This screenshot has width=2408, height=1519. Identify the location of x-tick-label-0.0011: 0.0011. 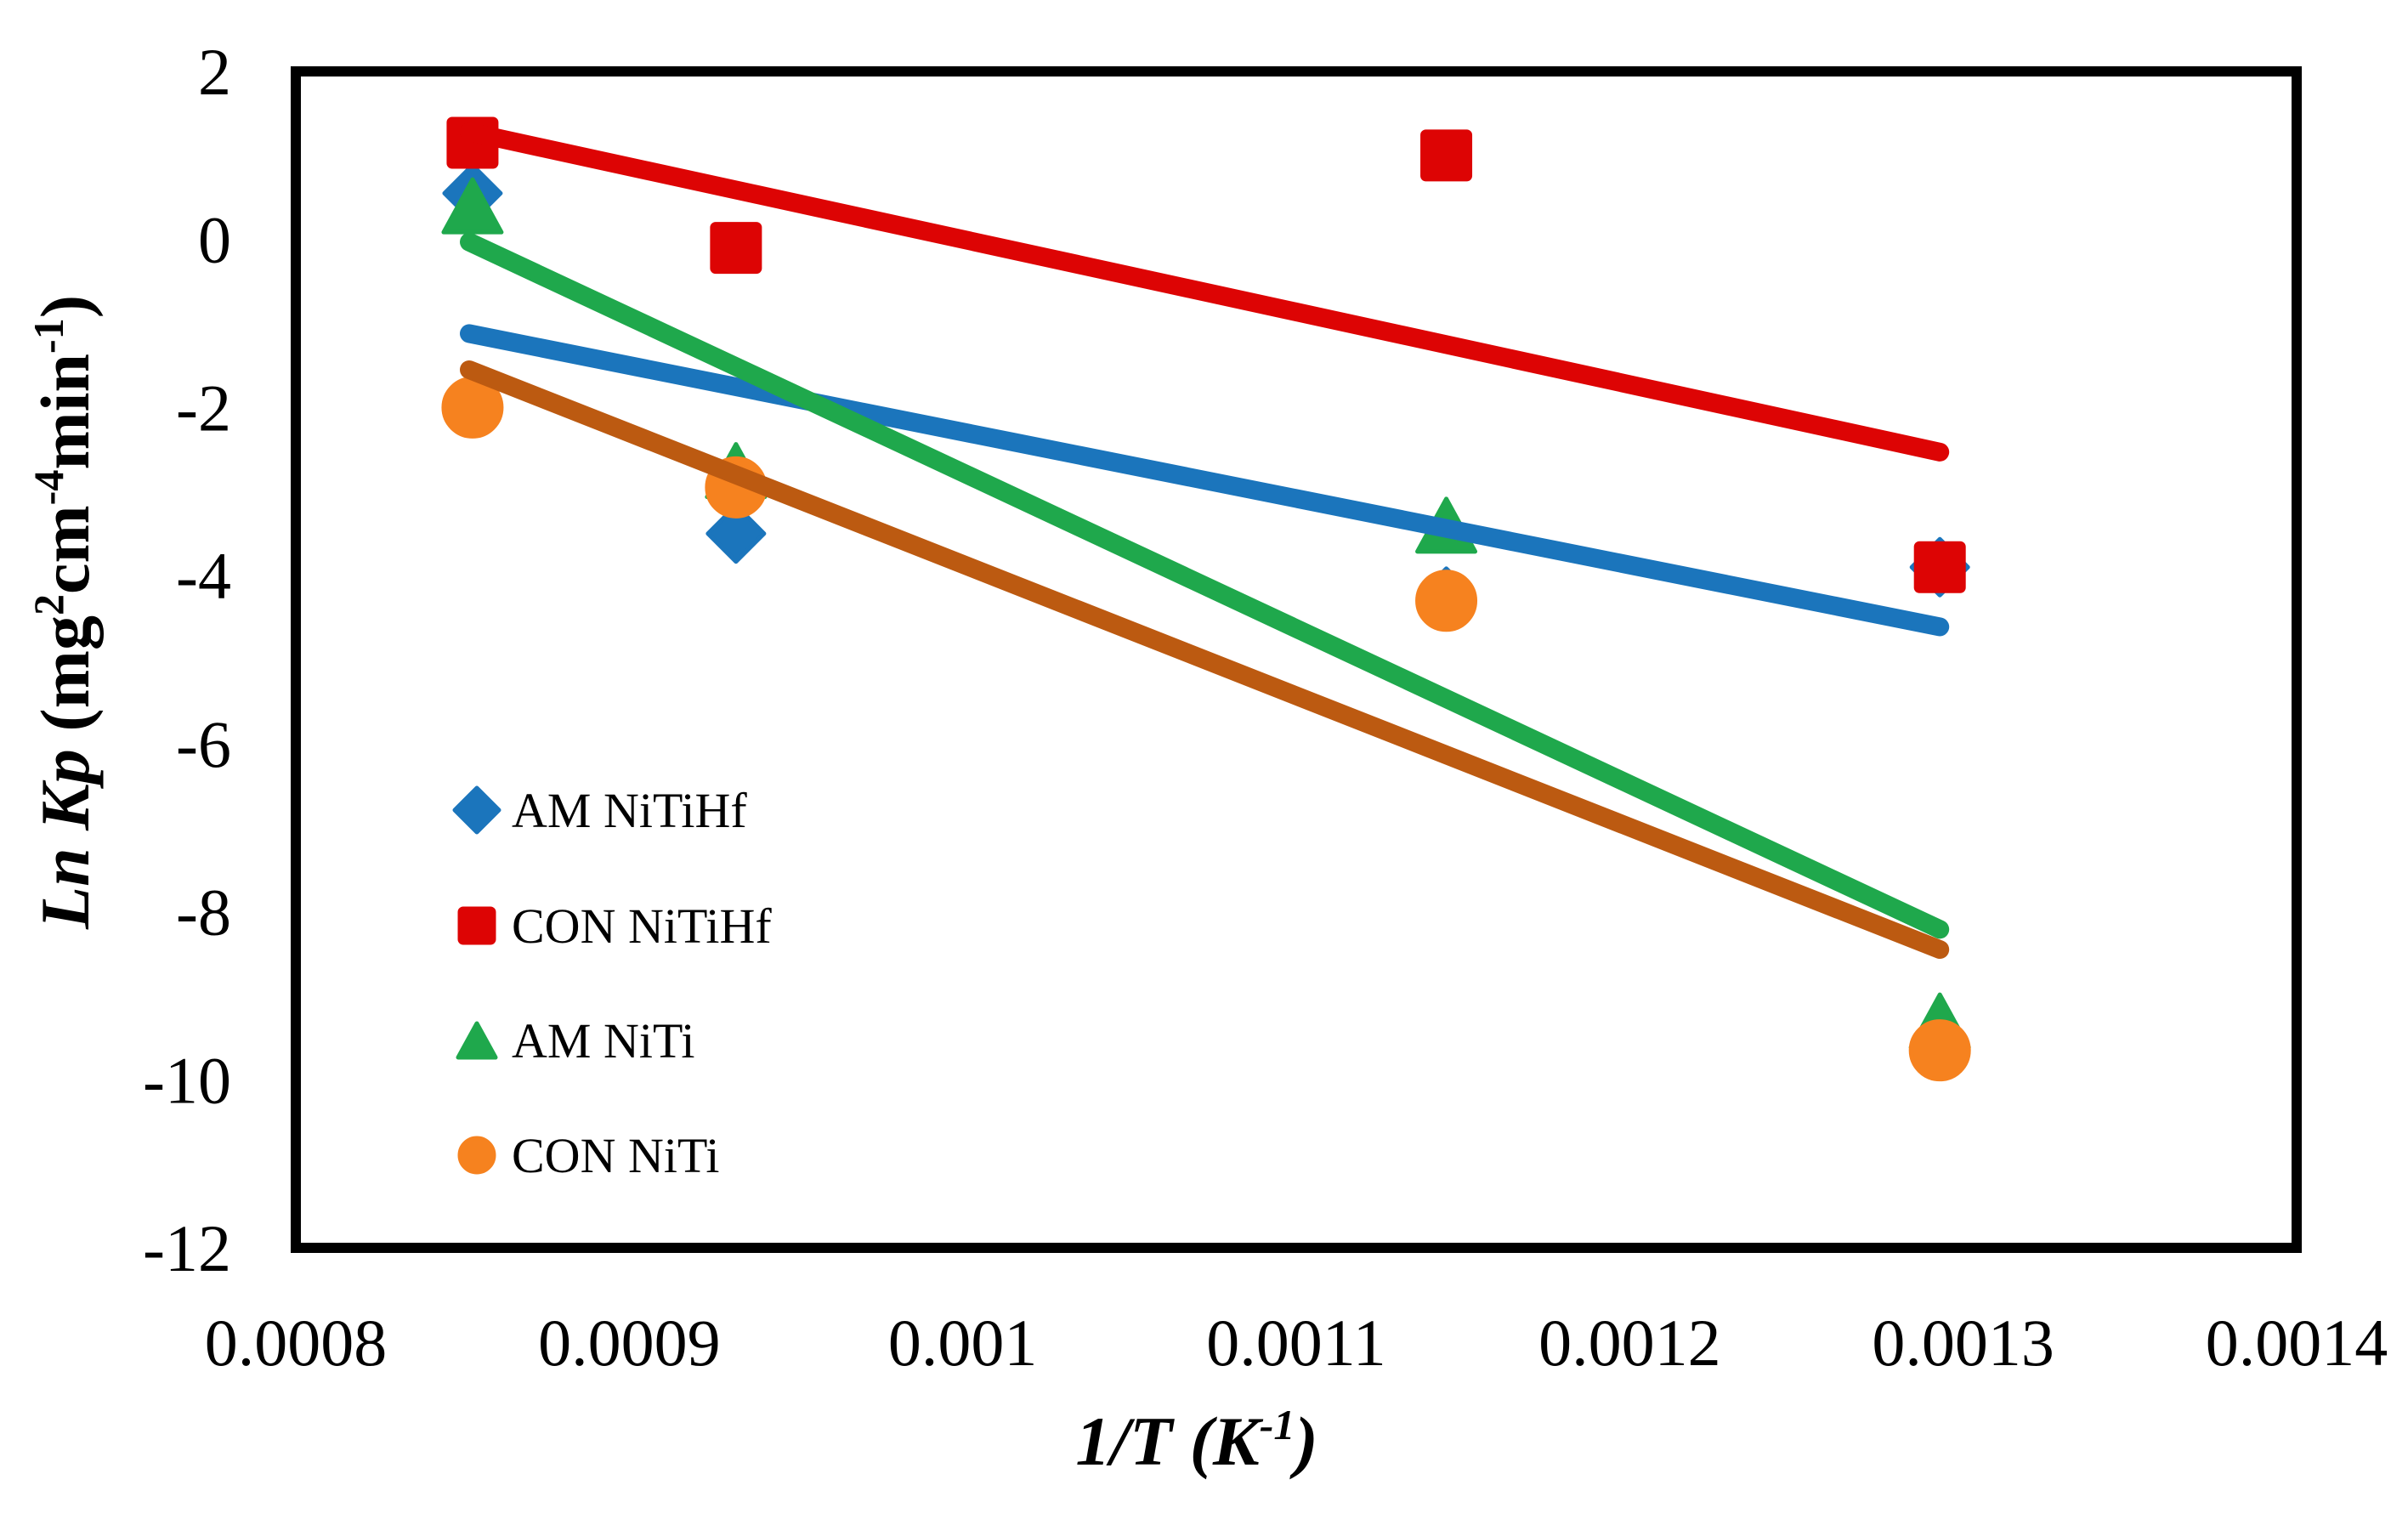
(1296, 1343).